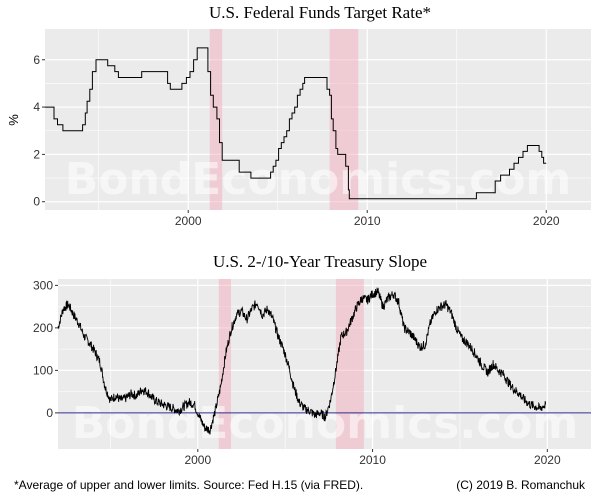  What do you see at coordinates (36, 154) in the screenshot?
I see `fed-funds-y-tick-label: 2` at bounding box center [36, 154].